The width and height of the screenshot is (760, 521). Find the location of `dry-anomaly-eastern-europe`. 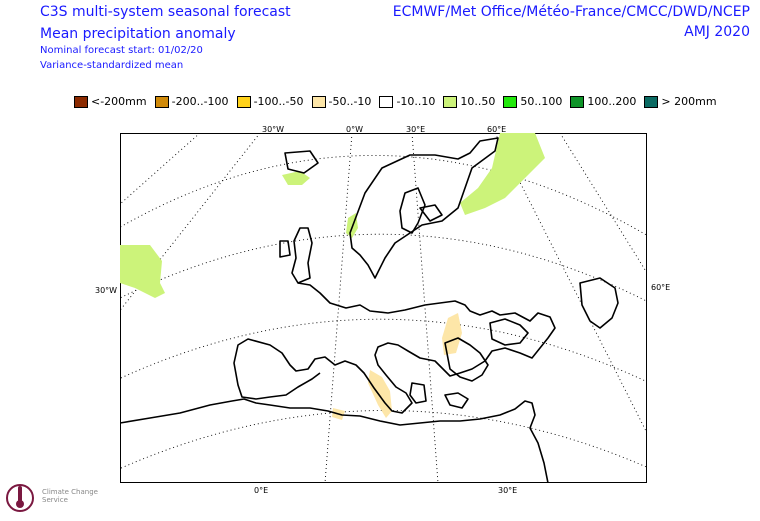

dry-anomaly-eastern-europe is located at coordinates (452, 334).